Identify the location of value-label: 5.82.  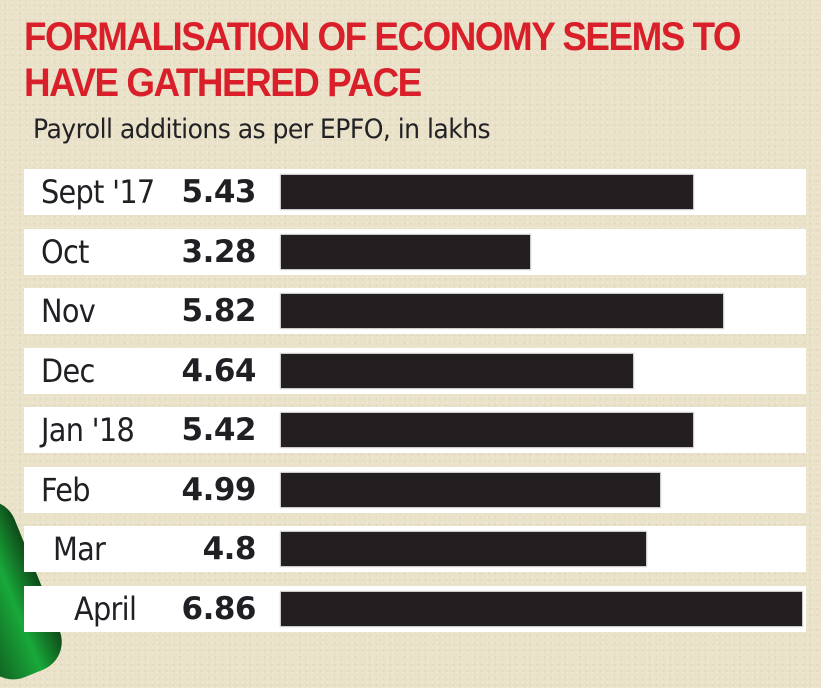
(219, 311).